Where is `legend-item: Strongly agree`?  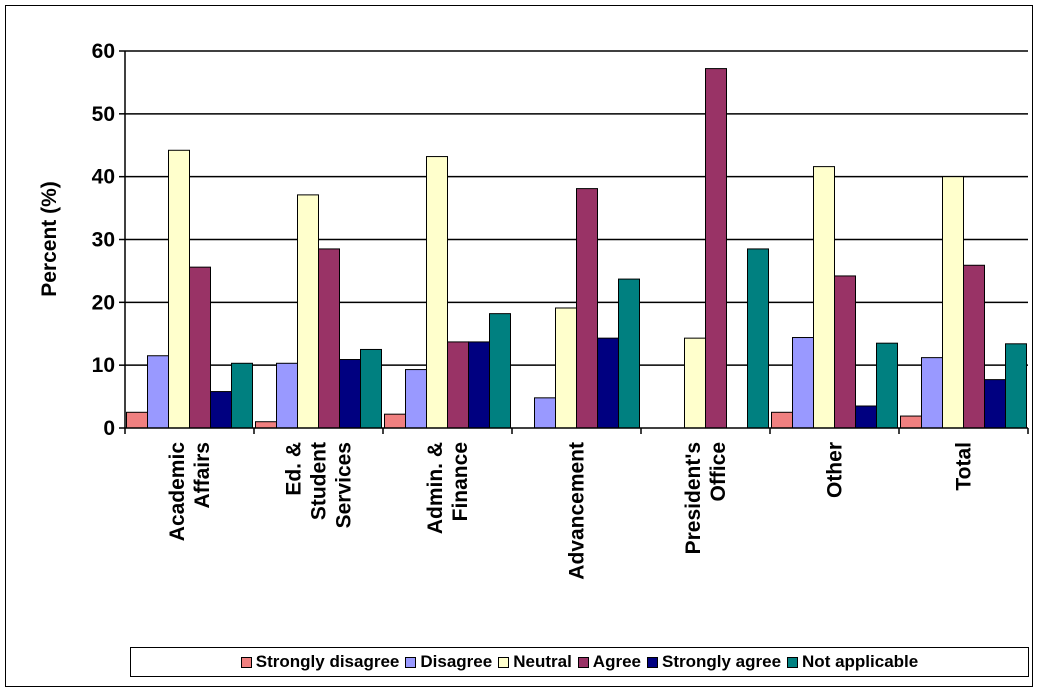 legend-item: Strongly agree is located at coordinates (714, 662).